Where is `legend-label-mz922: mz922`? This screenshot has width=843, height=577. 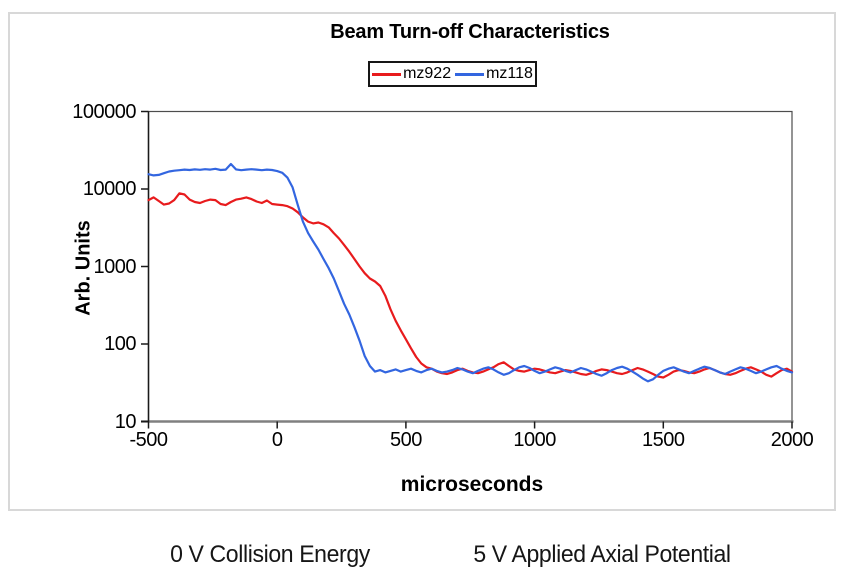
legend-label-mz922: mz922 is located at coordinates (427, 73).